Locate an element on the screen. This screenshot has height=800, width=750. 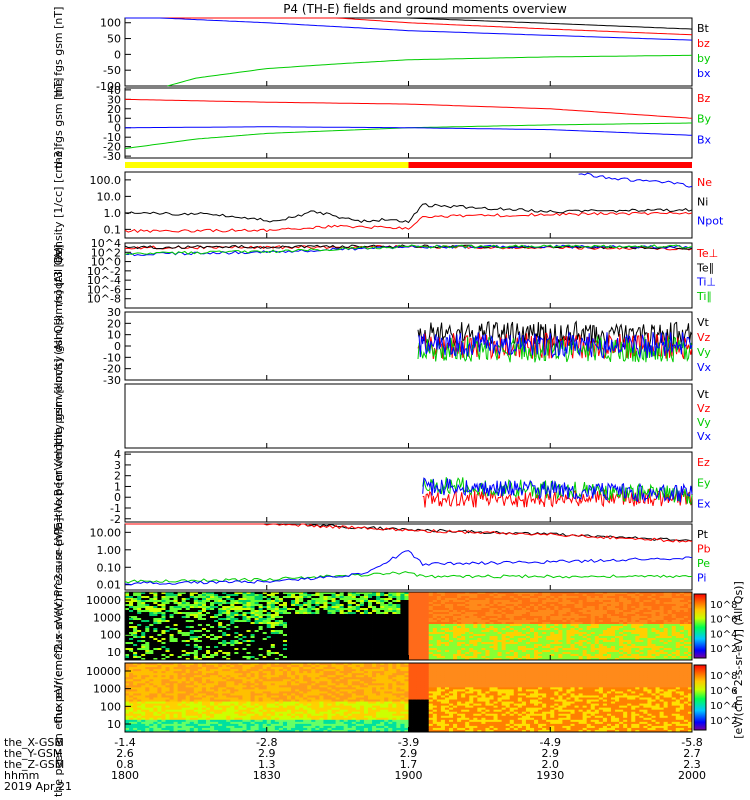
ephemeris-value: 1.3 is located at coordinates (267, 764).